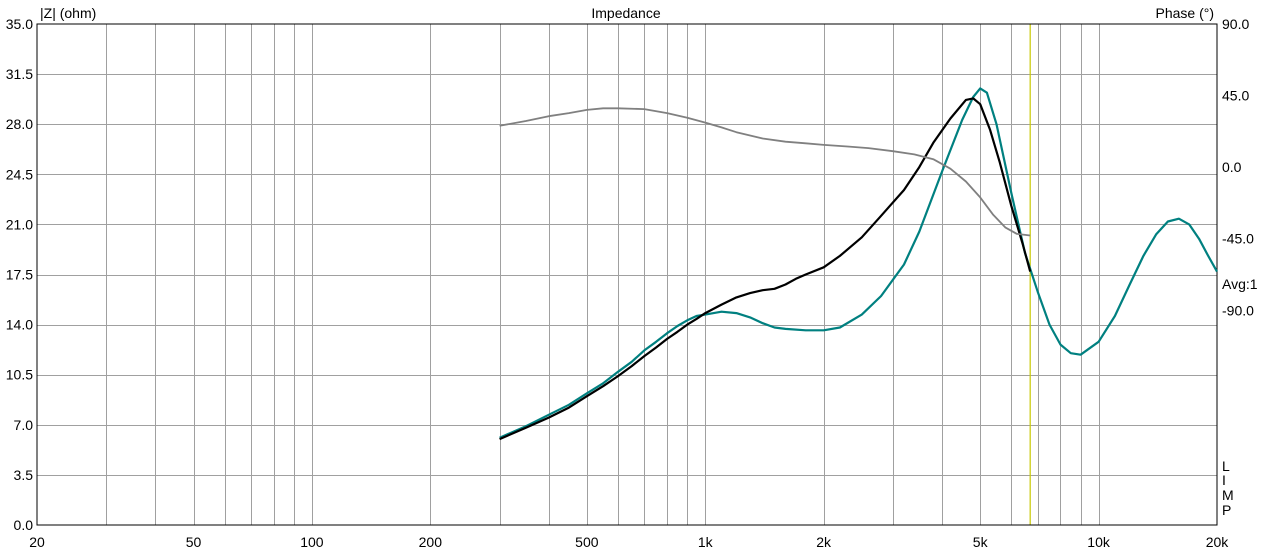 This screenshot has height=549, width=1261. Describe the element at coordinates (19, 24) in the screenshot. I see `y-left-tick-label: 35.0` at that location.